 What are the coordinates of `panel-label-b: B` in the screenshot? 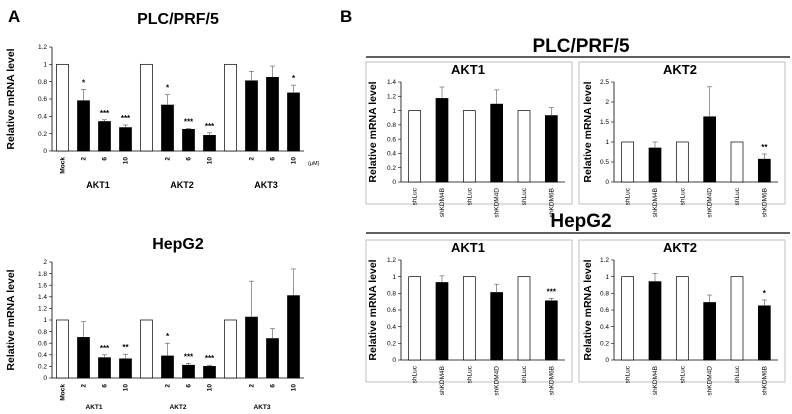 It's located at (346, 16).